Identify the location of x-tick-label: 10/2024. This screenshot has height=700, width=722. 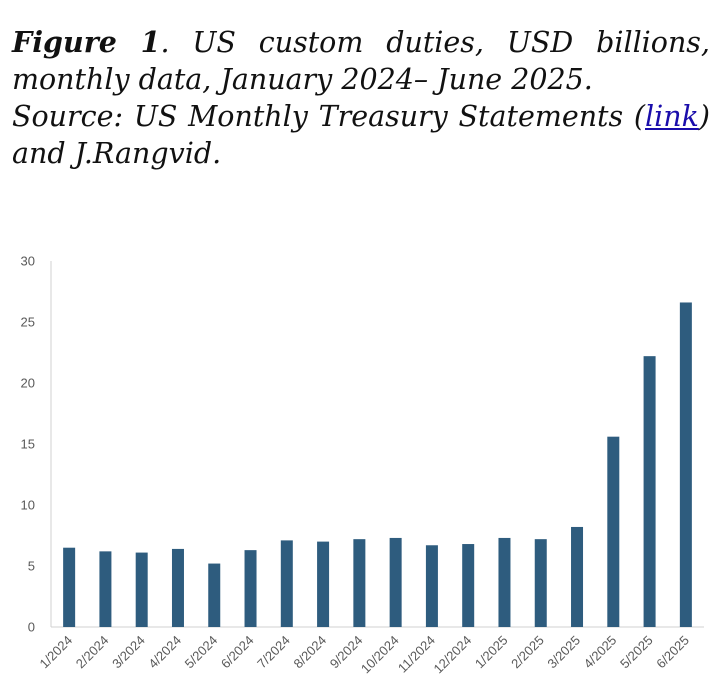
(380, 655).